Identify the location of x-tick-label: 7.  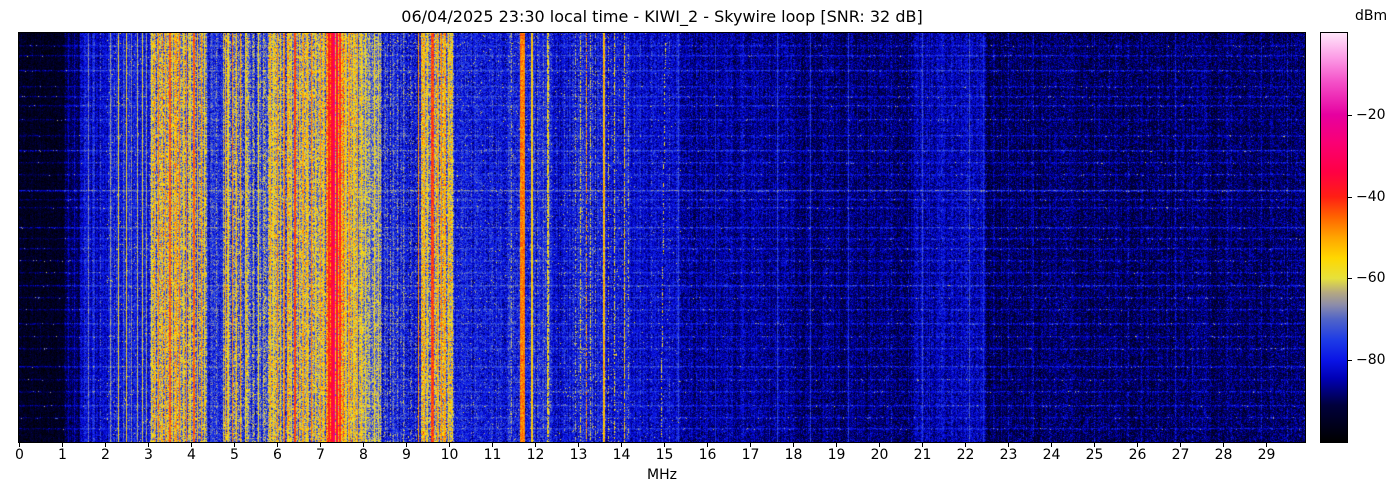
(320, 455).